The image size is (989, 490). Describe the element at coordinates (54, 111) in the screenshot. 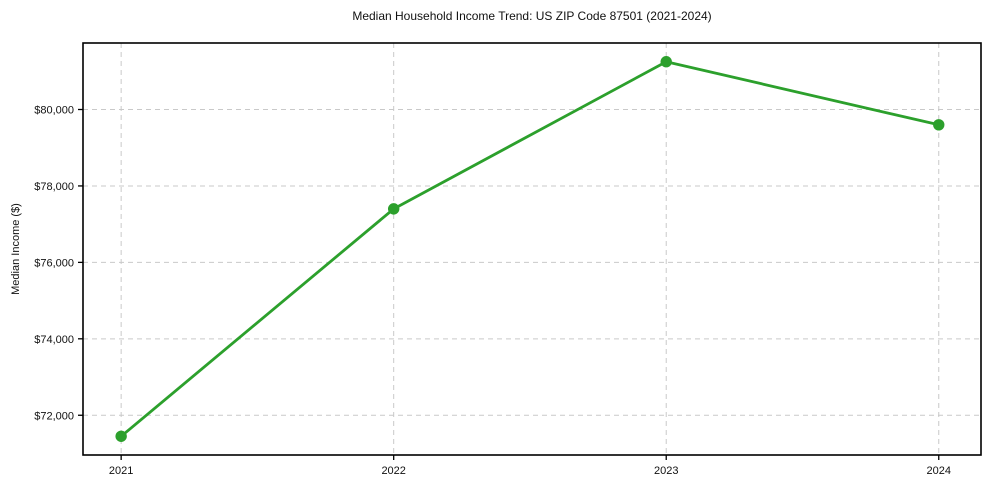

I see `y-tick-label: $80,000` at that location.